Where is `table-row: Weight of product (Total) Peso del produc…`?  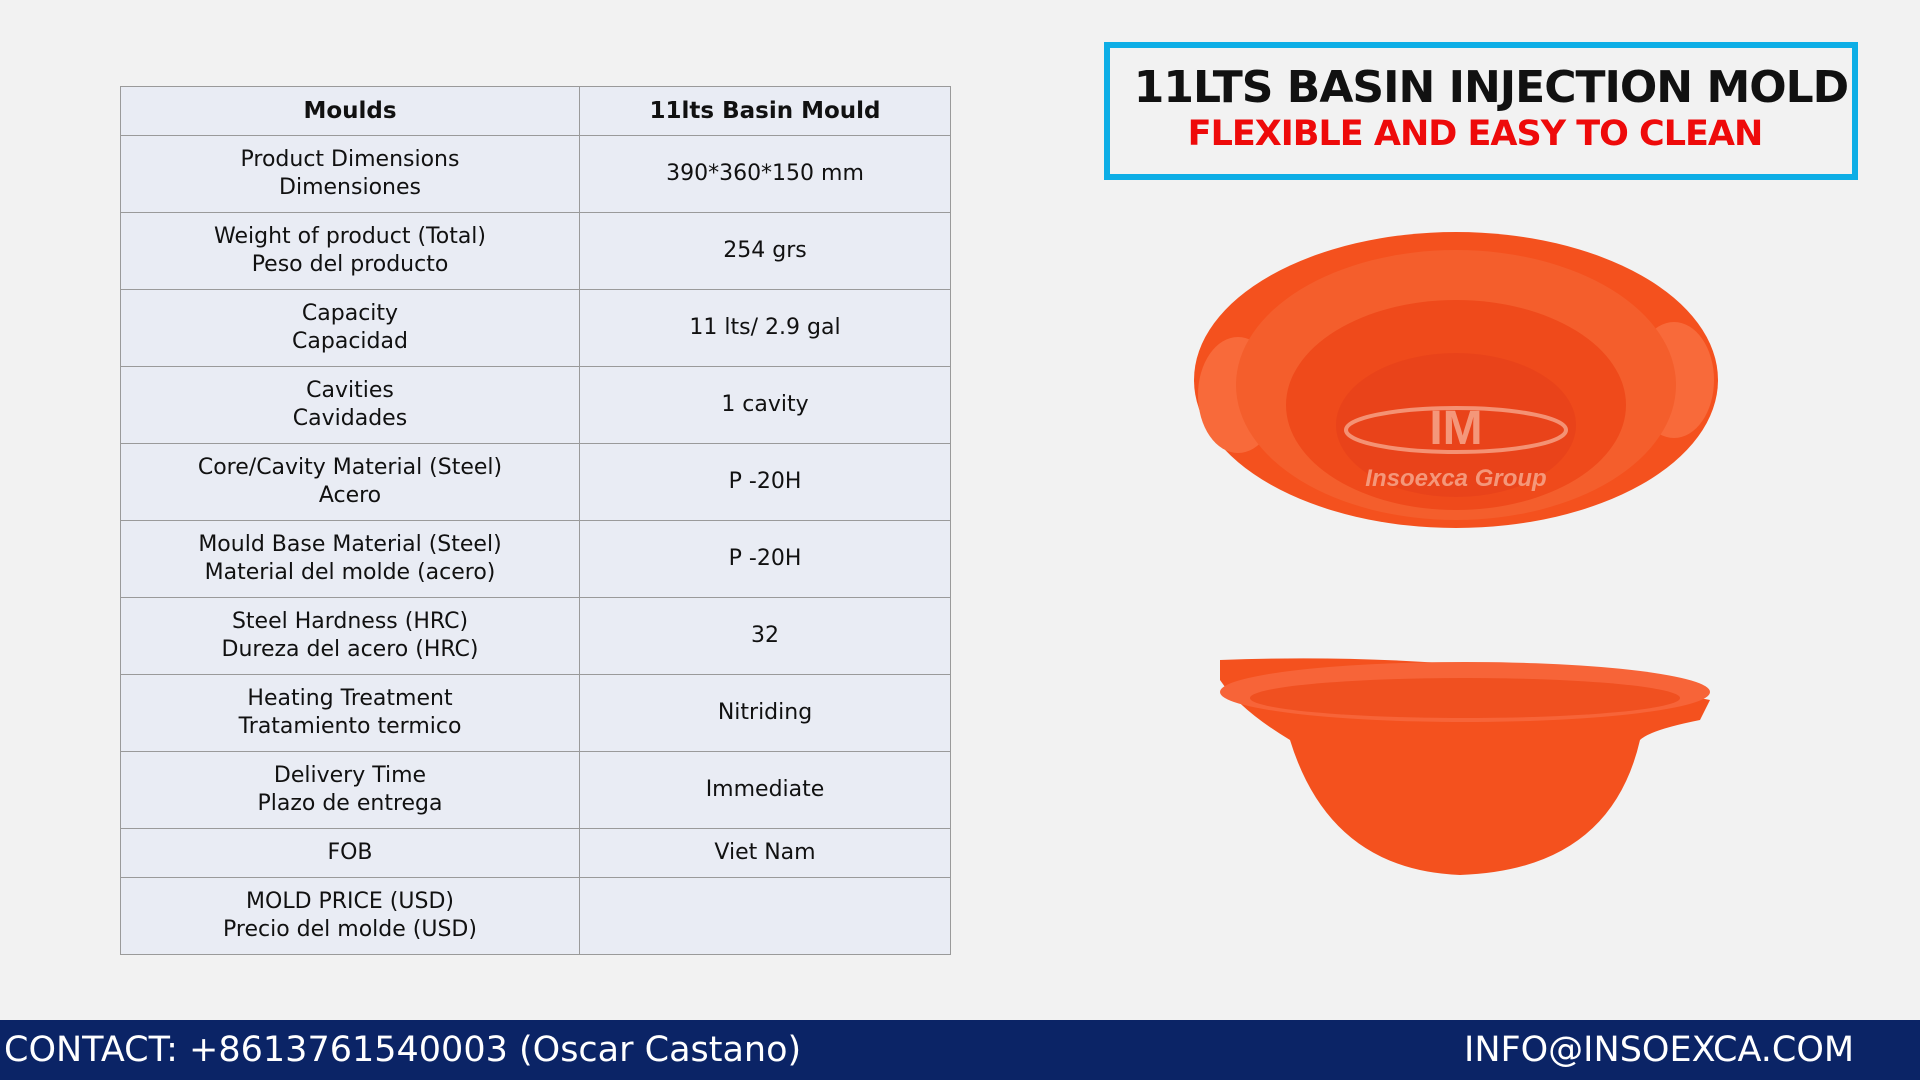 table-row: Weight of product (Total) Peso del produc… is located at coordinates (535, 251).